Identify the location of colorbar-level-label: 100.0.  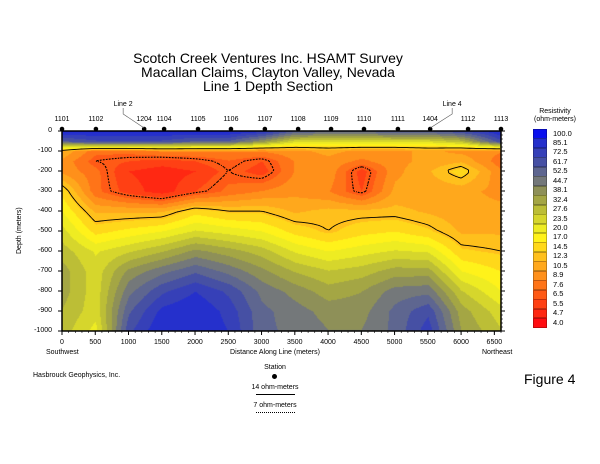
(562, 133).